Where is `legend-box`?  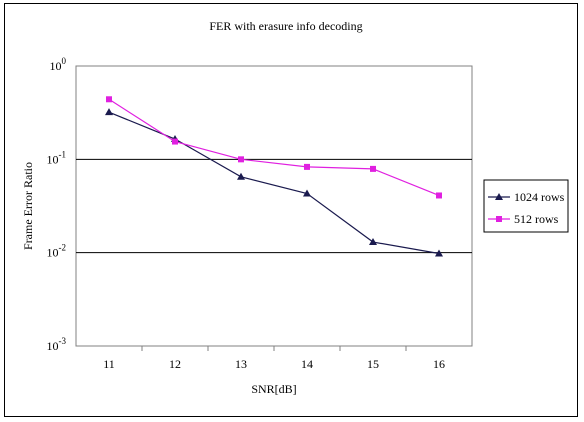
legend-box is located at coordinates (526, 206).